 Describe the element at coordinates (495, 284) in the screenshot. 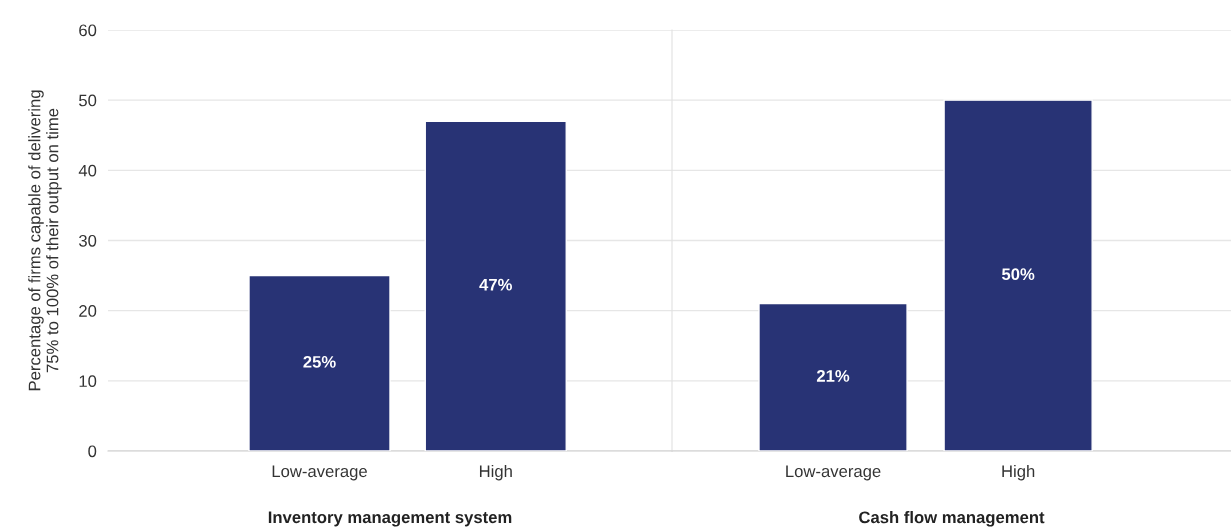

I see `data-label: 47%` at that location.